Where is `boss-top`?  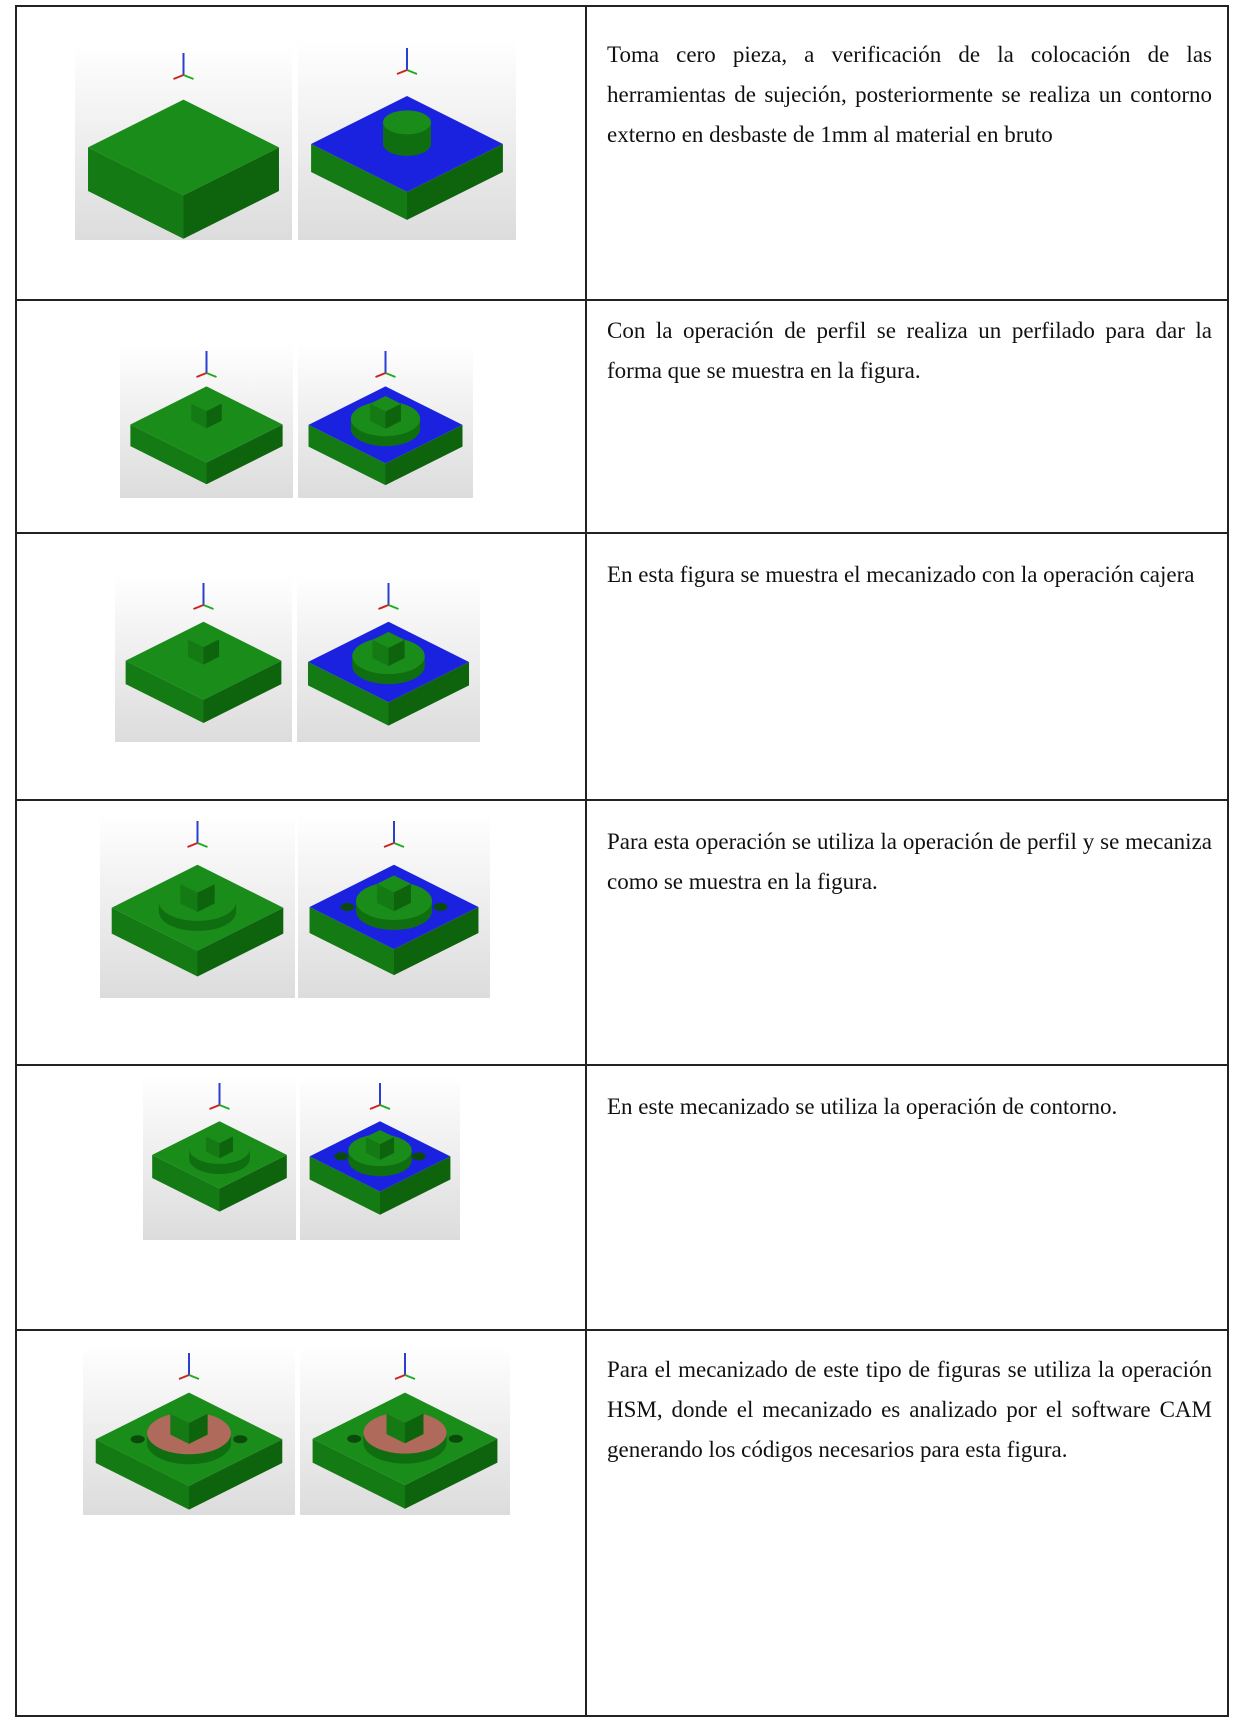
boss-top is located at coordinates (407, 122).